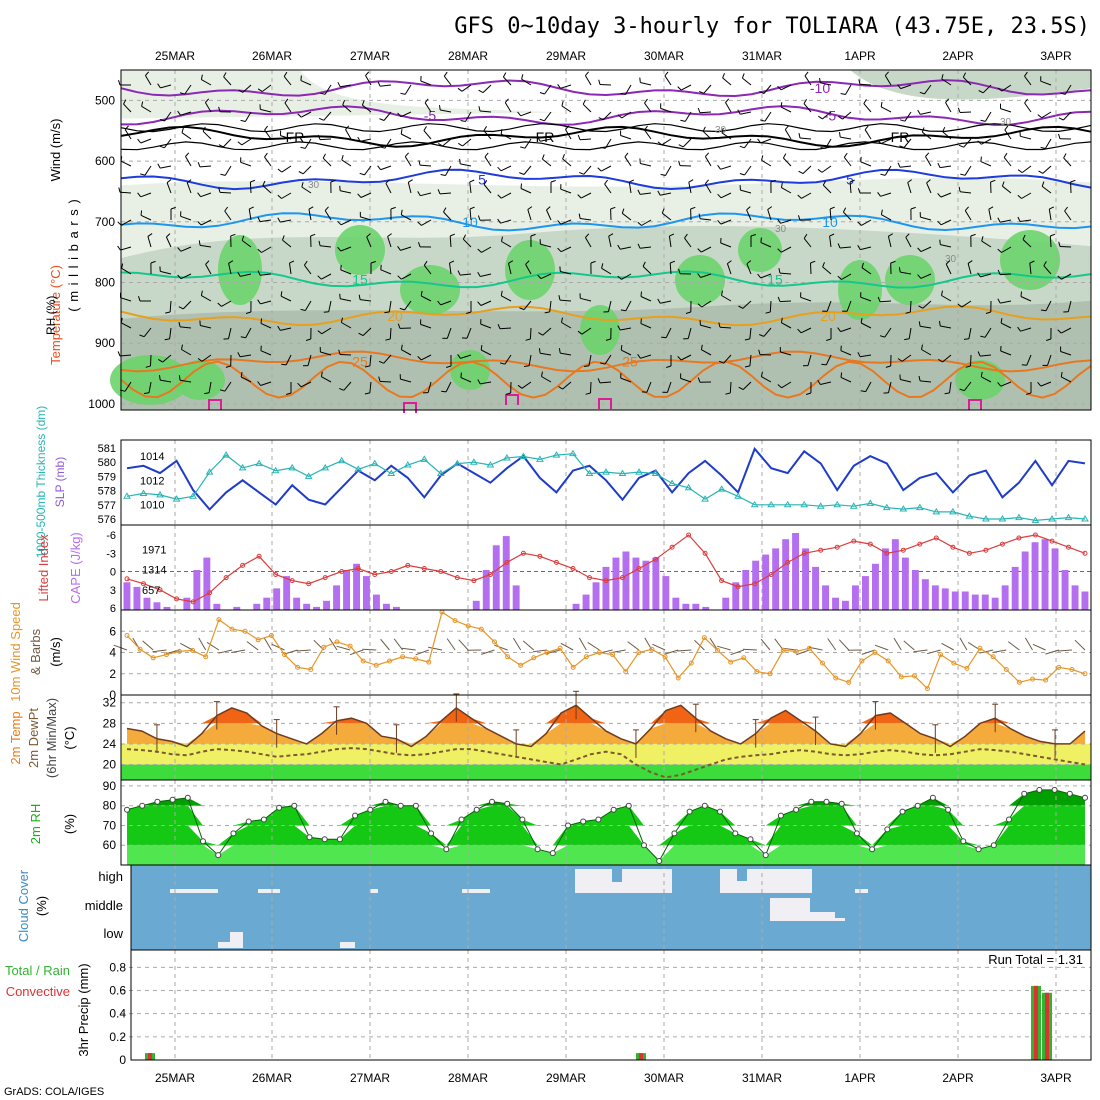  I want to click on cloud-level-label: middle, so click(104, 905).